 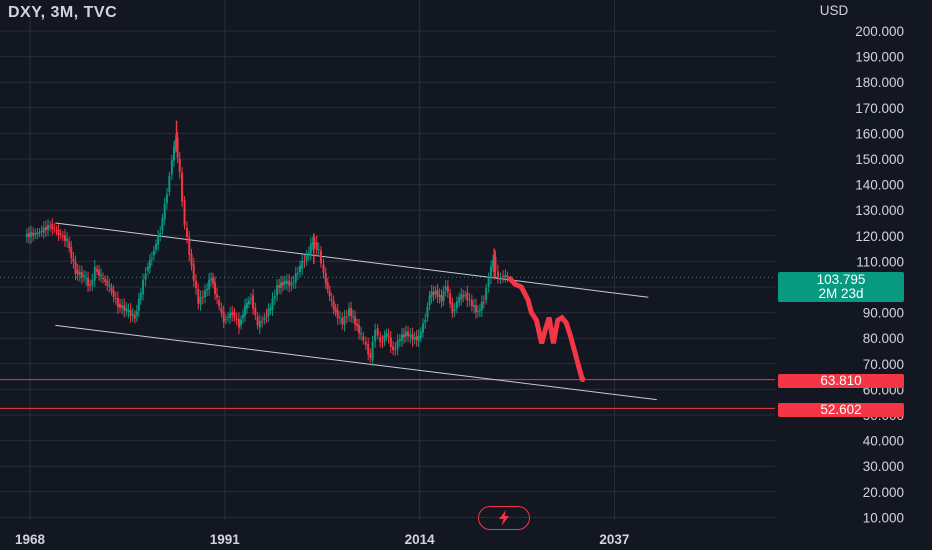 I want to click on y-tick-label: 180.000, so click(x=879, y=82).